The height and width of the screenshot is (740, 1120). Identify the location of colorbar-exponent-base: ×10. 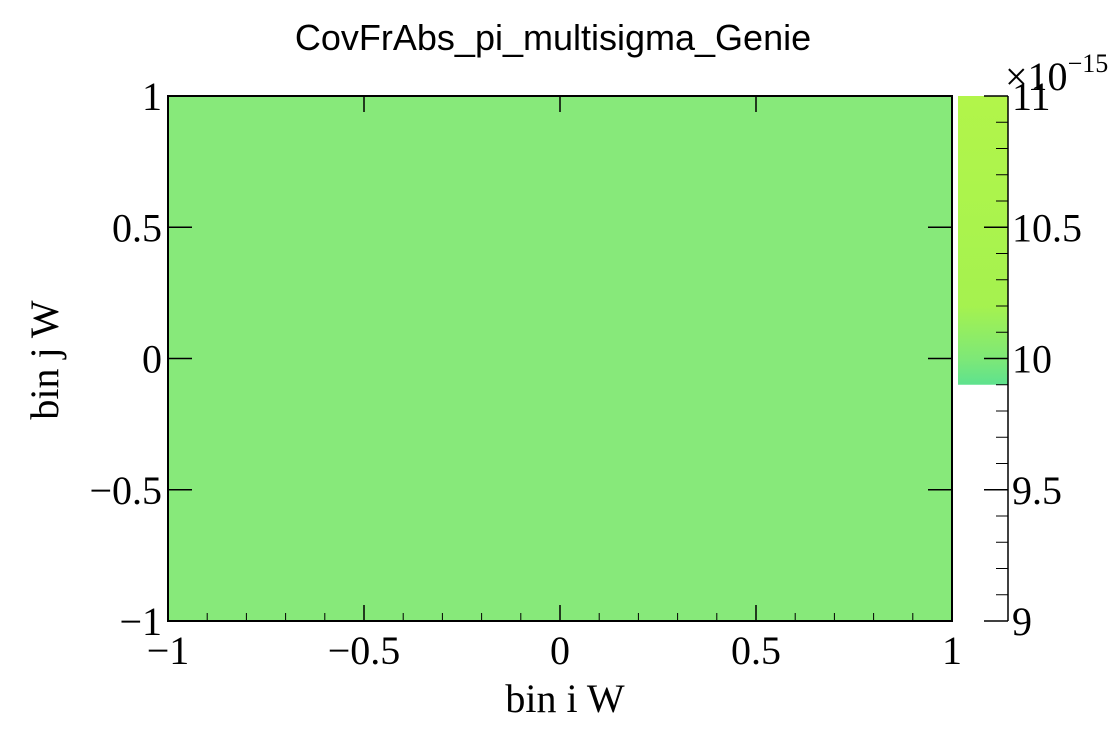
(1036, 76).